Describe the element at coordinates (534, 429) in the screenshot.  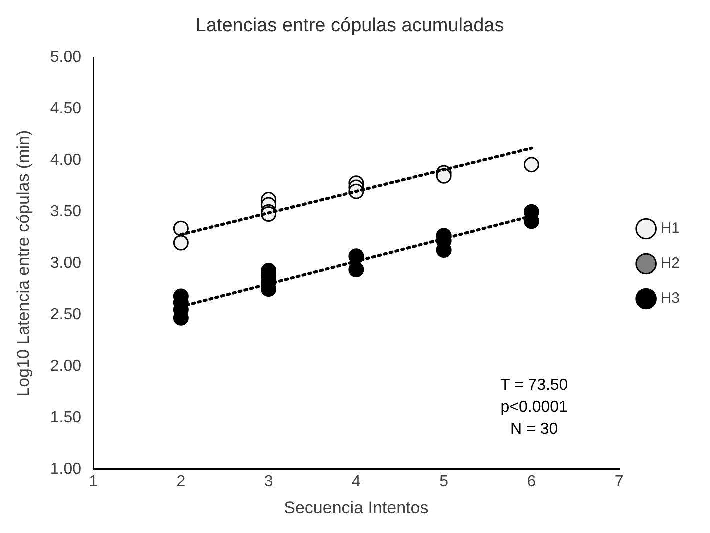
I see `annotation: N = 30` at that location.